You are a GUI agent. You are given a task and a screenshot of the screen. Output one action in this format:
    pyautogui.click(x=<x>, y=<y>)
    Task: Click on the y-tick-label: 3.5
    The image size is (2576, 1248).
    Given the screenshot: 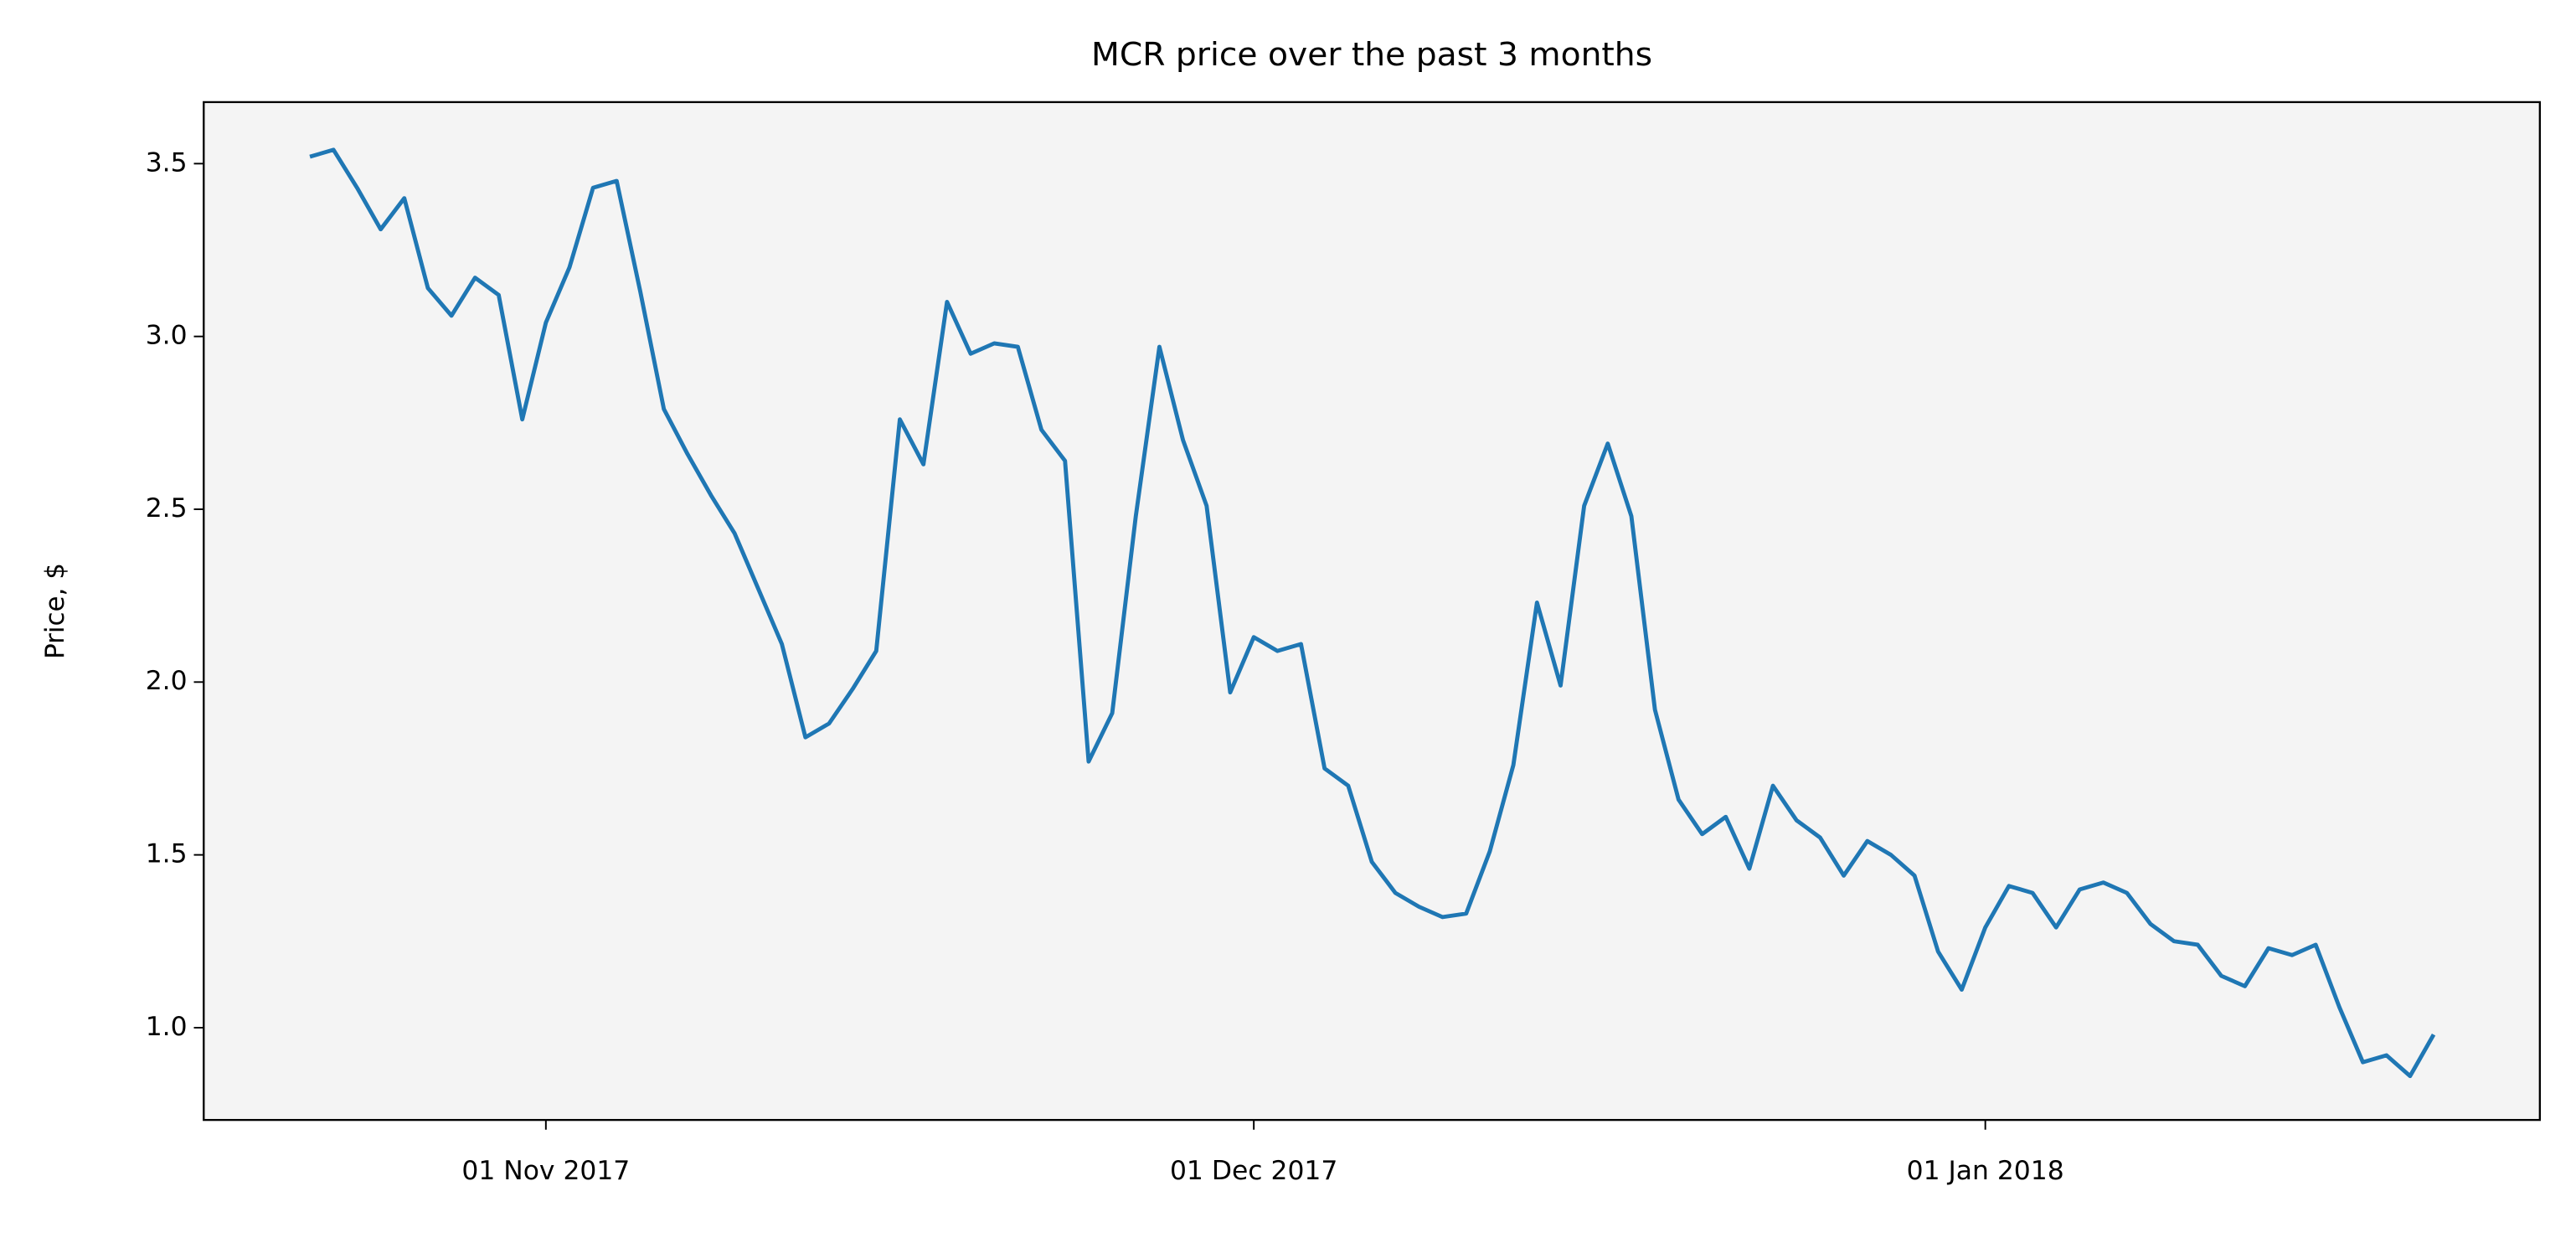 What is the action you would take?
    pyautogui.click(x=167, y=162)
    